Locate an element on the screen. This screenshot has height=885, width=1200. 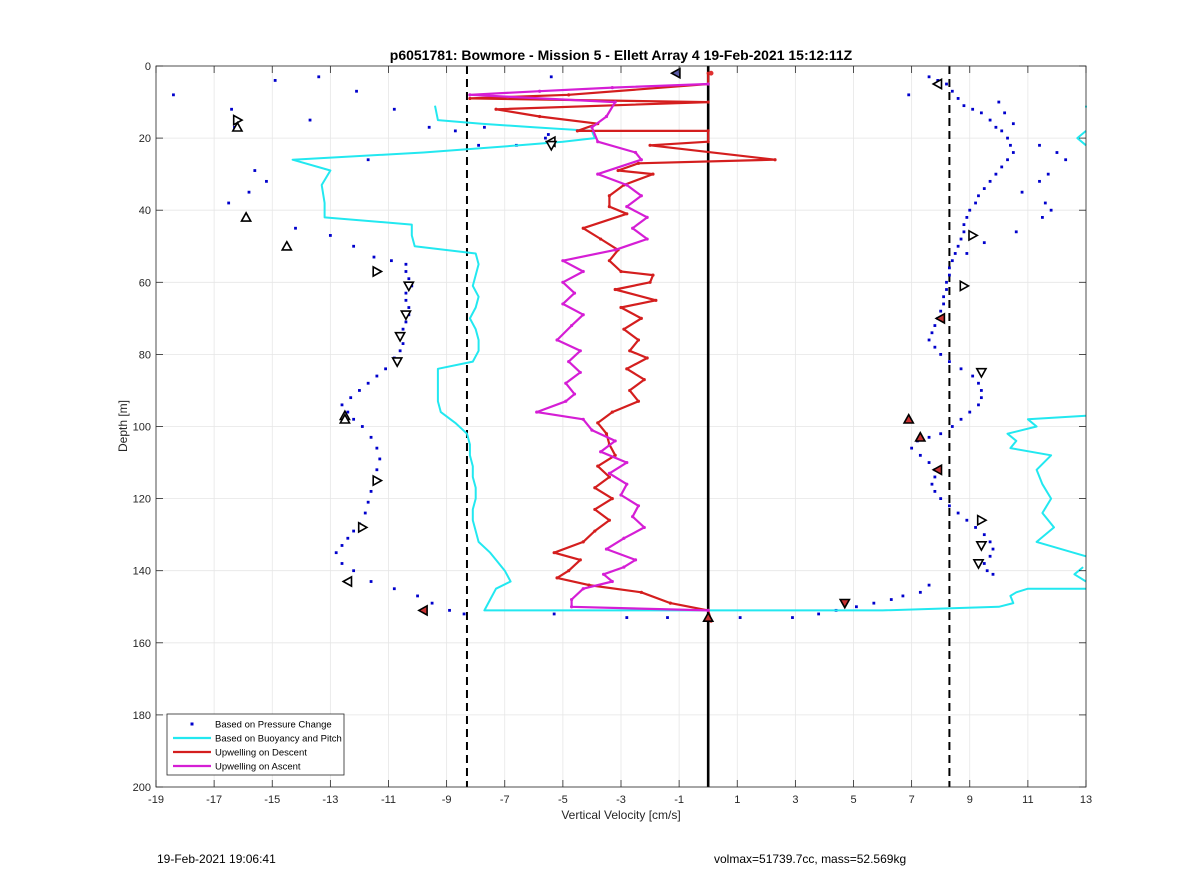
legend-label: Based on Buoyancy and Pitch is located at coordinates (278, 739).